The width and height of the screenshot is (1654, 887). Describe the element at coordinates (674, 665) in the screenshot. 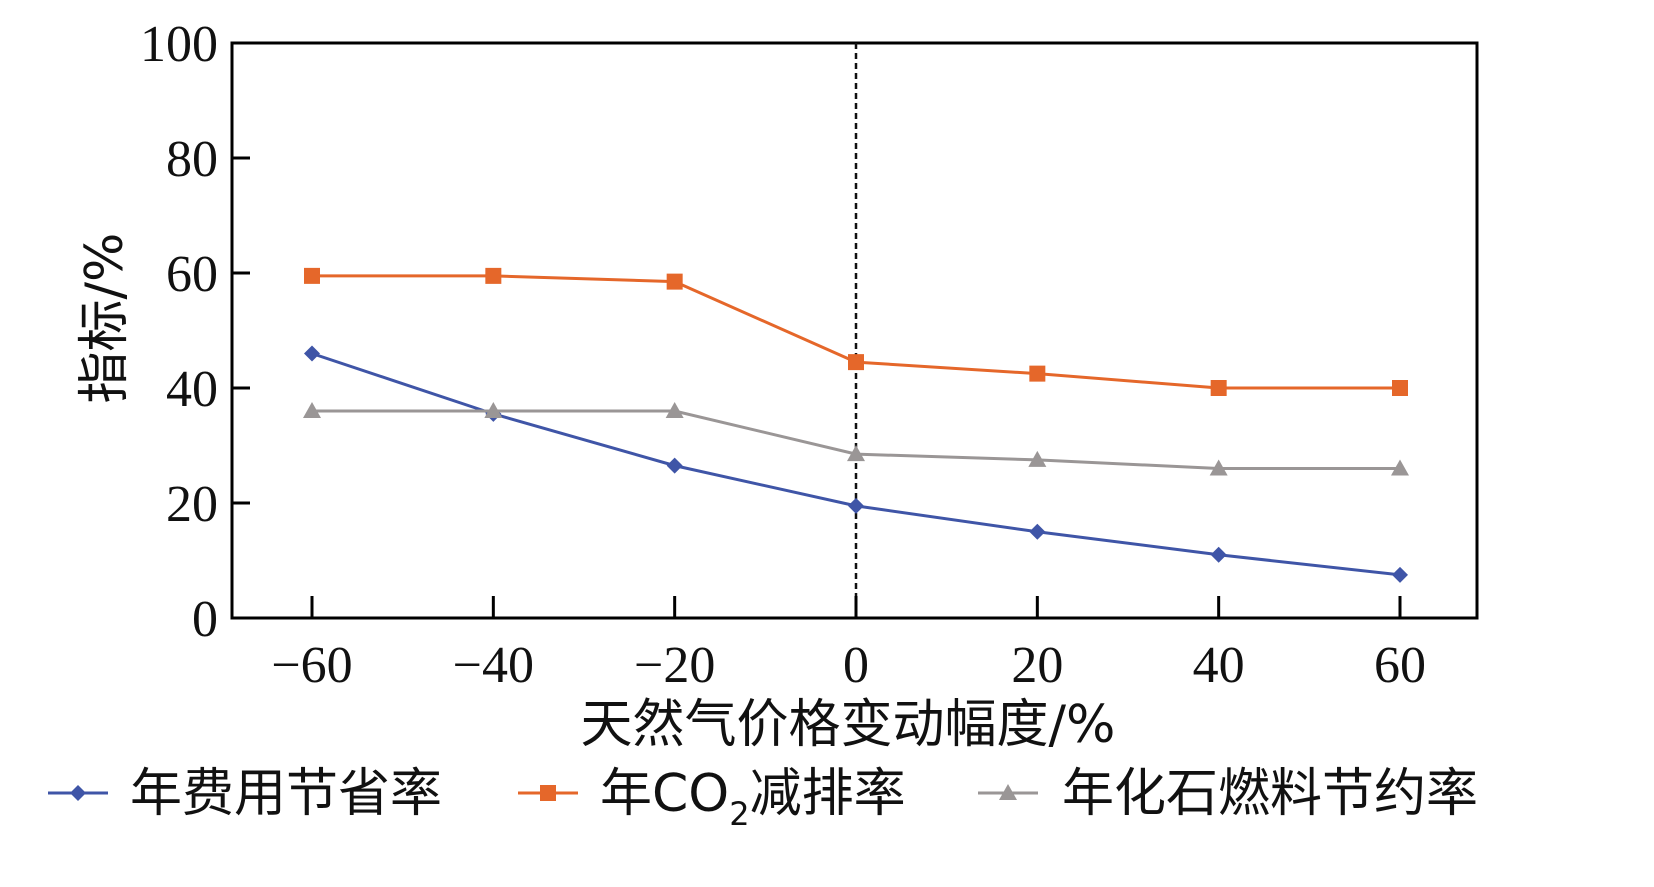

I see `x-tick-label: −20` at that location.